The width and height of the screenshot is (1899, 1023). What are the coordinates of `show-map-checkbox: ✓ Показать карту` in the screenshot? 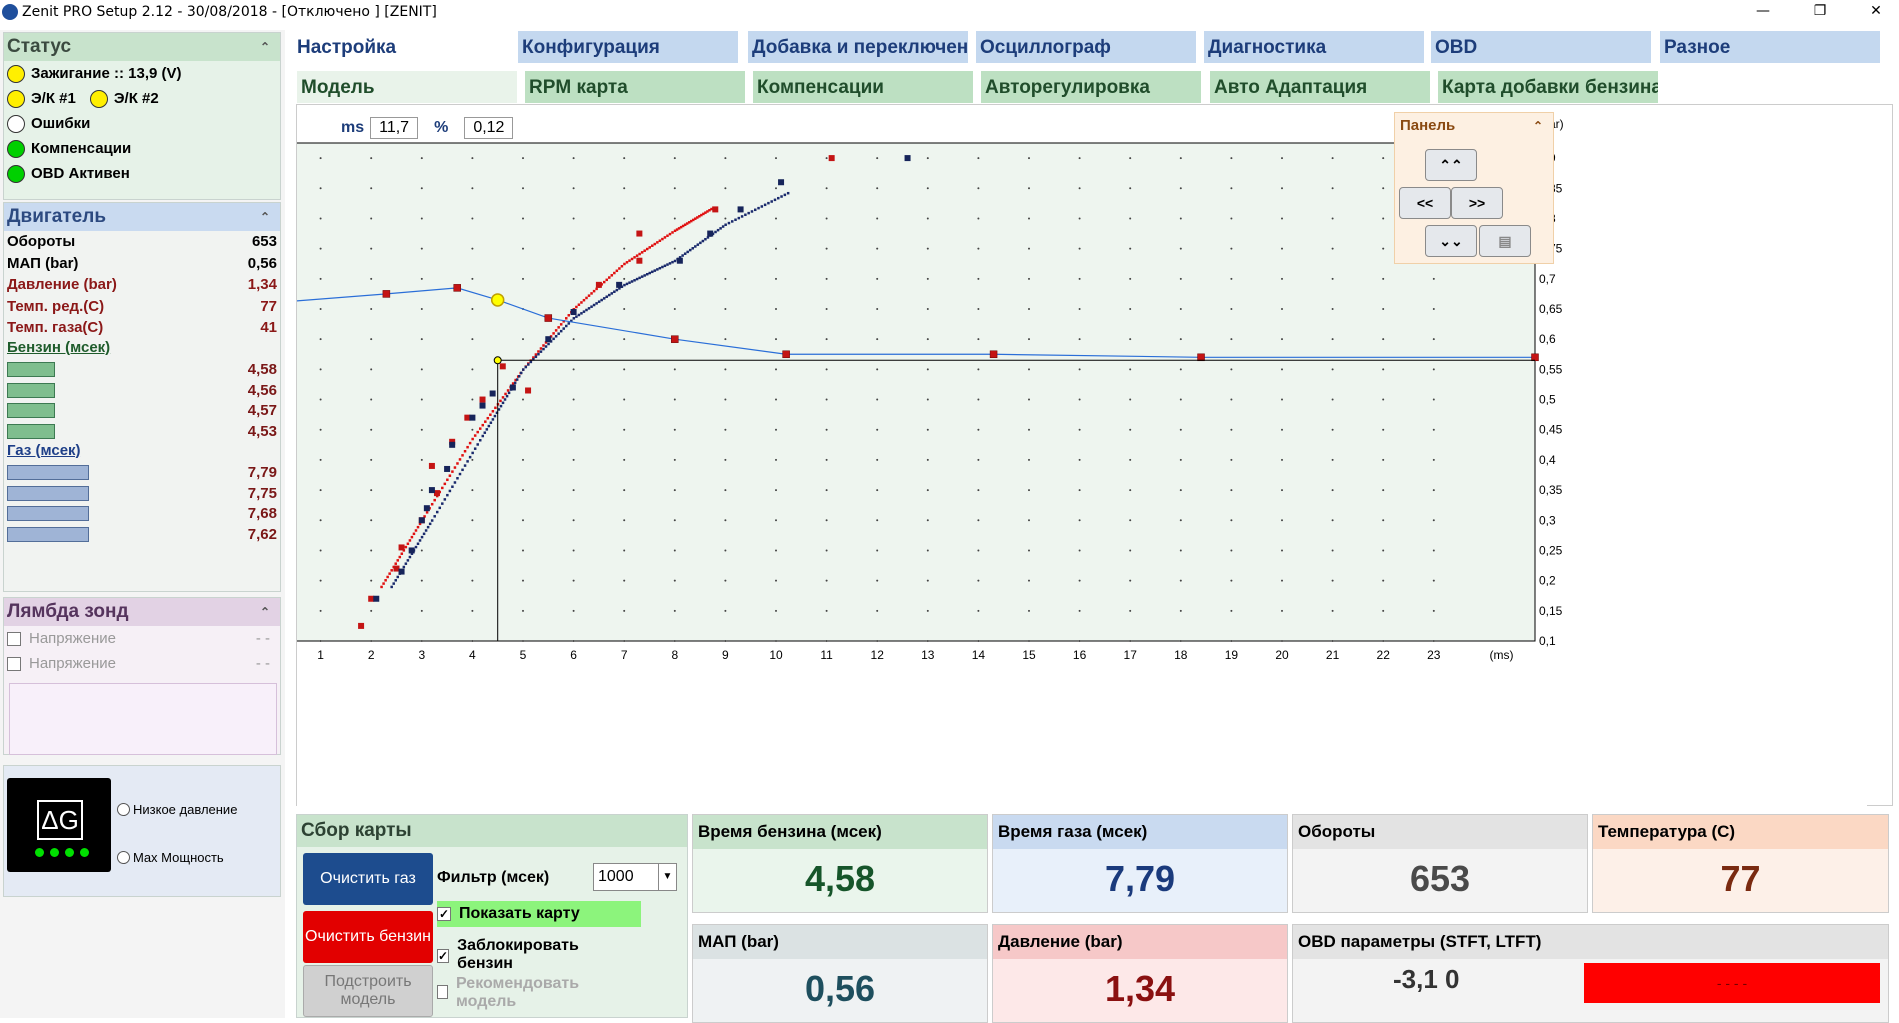 It's located at (539, 914).